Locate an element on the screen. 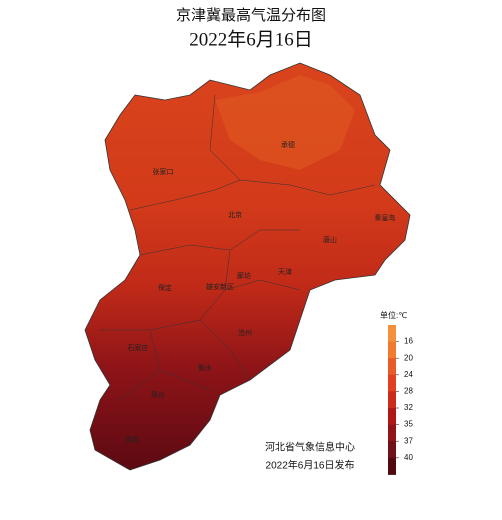 This screenshot has width=502, height=520. city-label: 衡水 is located at coordinates (205, 367).